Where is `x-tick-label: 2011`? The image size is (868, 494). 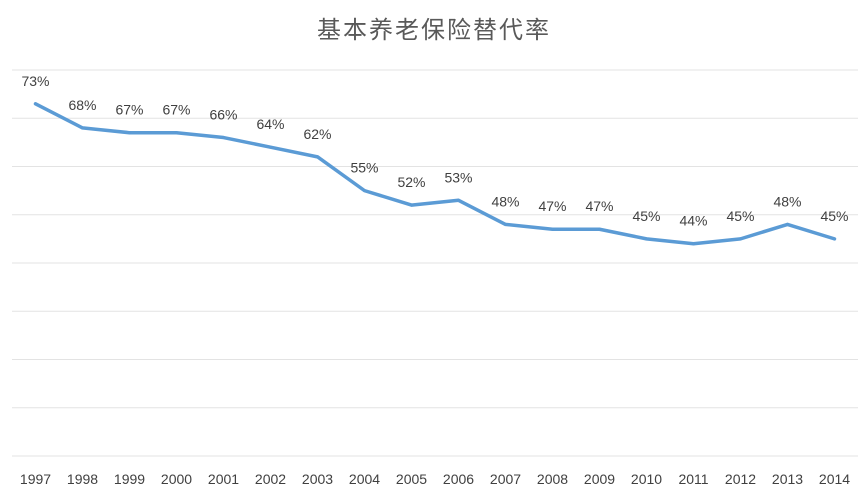
x-tick-label: 2011 is located at coordinates (693, 479).